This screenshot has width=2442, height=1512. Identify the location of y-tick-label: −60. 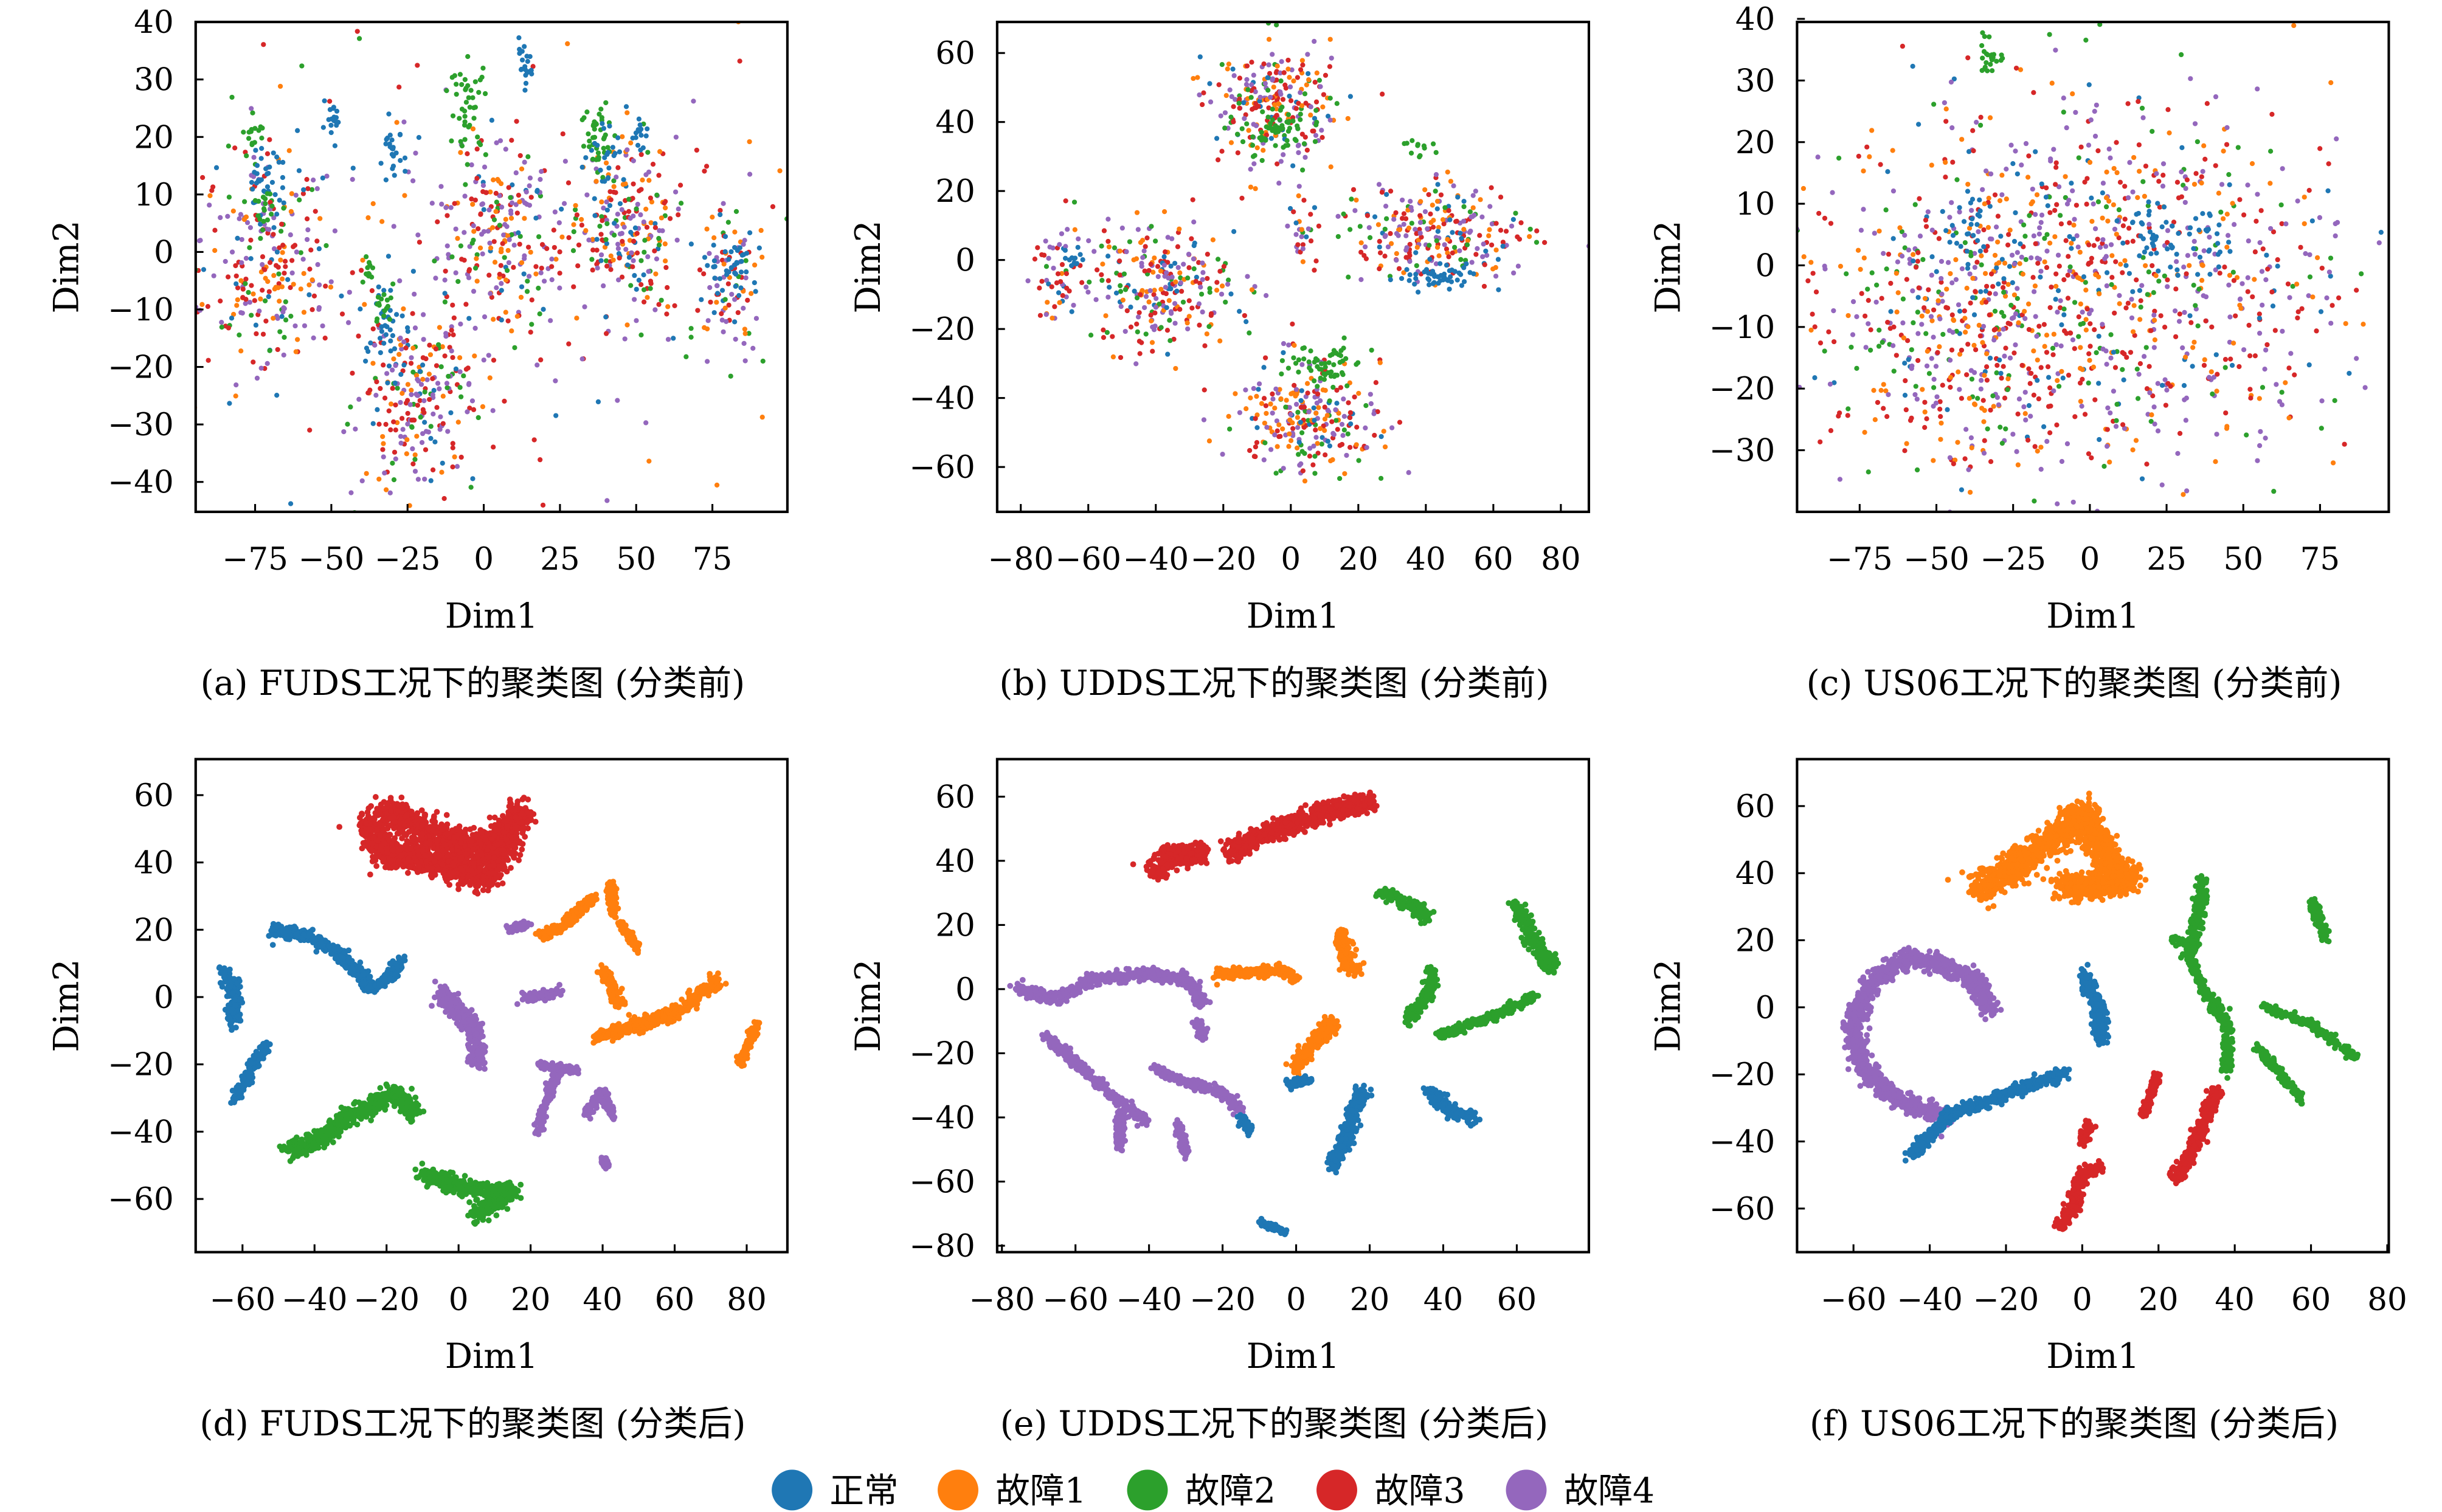
(942, 467).